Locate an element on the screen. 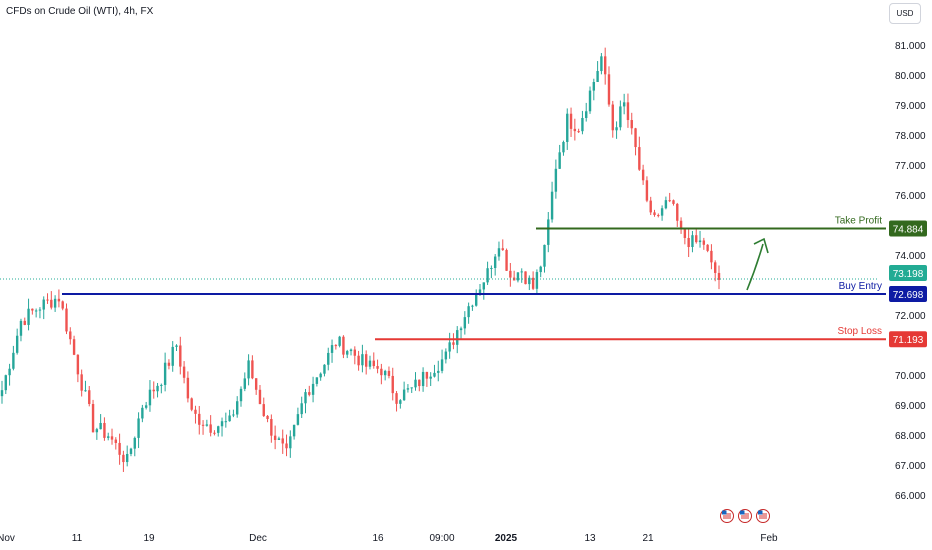 The width and height of the screenshot is (932, 550). x-tick-label: 09:00 is located at coordinates (441, 538).